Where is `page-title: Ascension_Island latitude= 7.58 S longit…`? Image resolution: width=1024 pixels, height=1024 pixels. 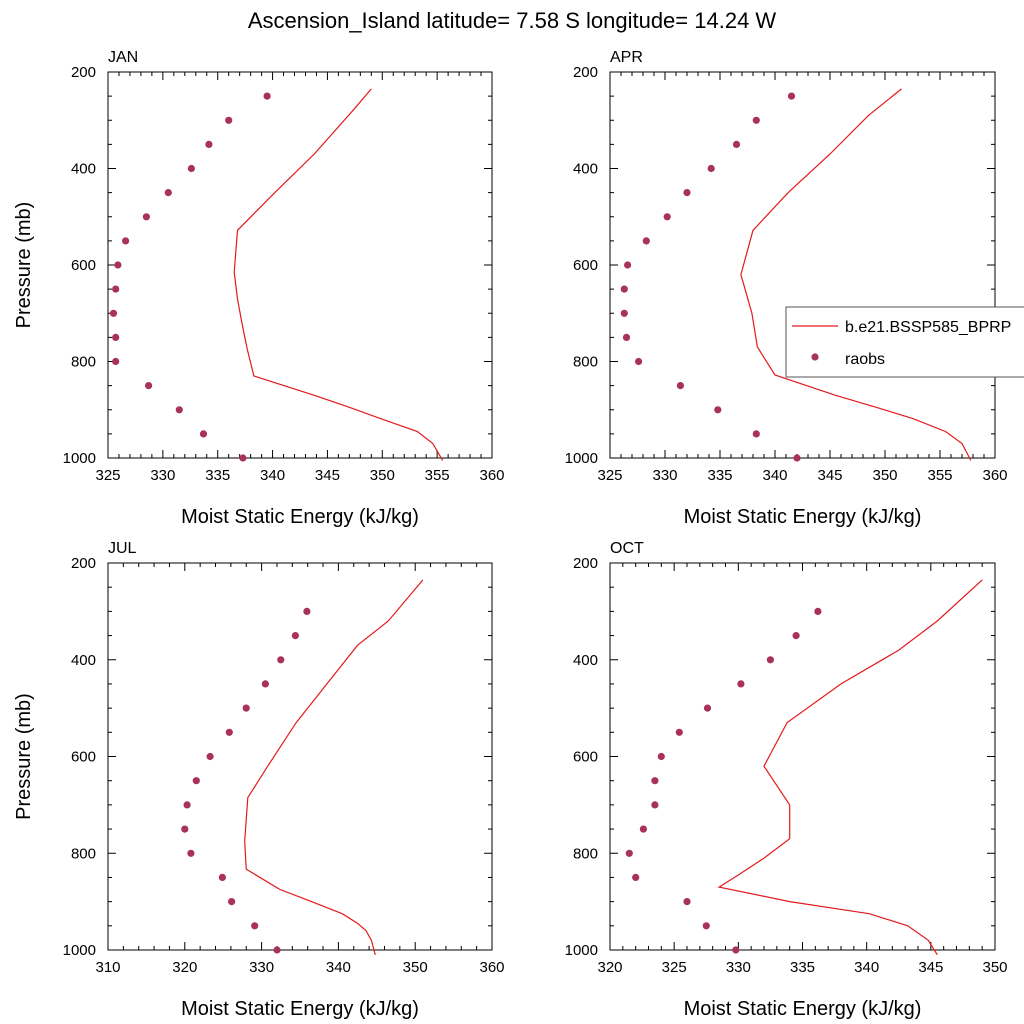
page-title: Ascension_Island latitude= 7.58 S longit… is located at coordinates (512, 20).